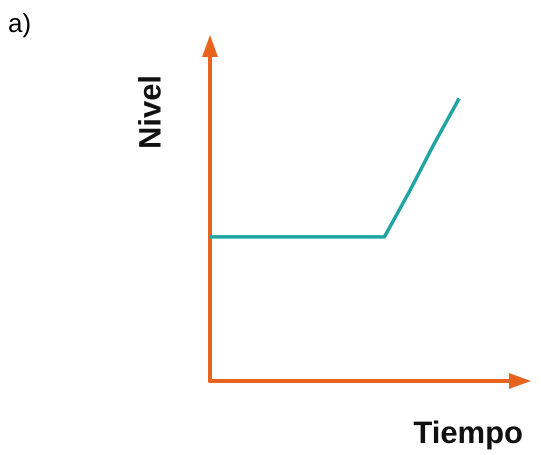 This screenshot has height=455, width=541. I want to click on text: a), so click(20, 23).